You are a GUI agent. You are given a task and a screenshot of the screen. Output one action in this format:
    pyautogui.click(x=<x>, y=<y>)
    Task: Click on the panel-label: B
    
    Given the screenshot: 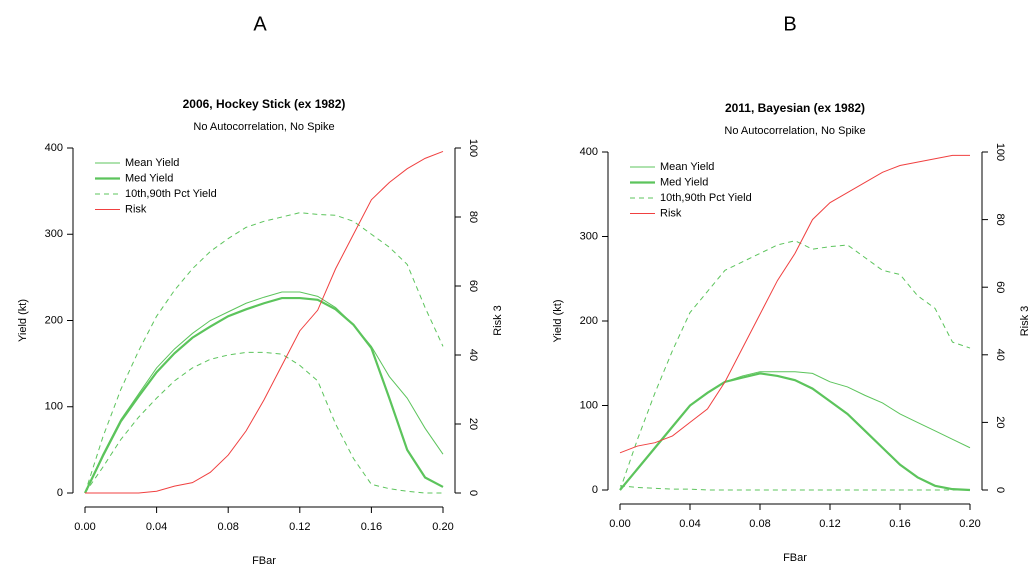 What is the action you would take?
    pyautogui.click(x=789, y=24)
    